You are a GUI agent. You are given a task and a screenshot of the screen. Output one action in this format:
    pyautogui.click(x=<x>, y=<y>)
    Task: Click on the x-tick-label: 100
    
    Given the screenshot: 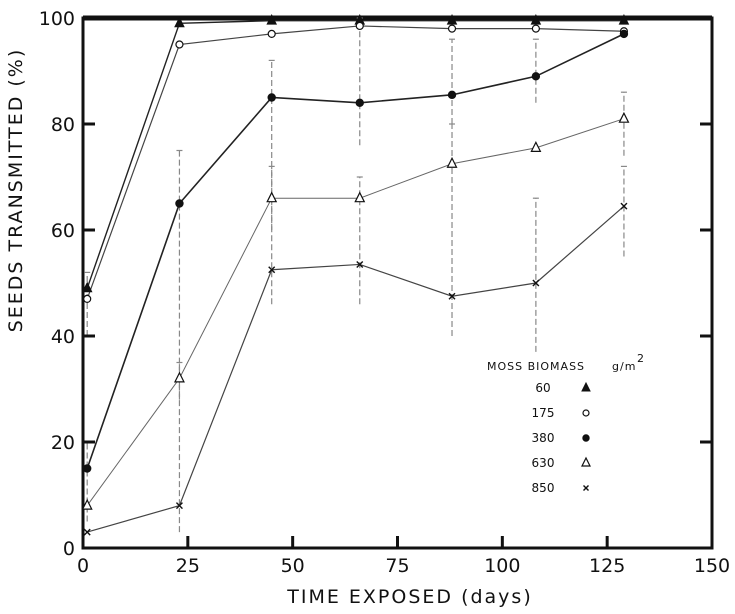 What is the action you would take?
    pyautogui.click(x=502, y=566)
    